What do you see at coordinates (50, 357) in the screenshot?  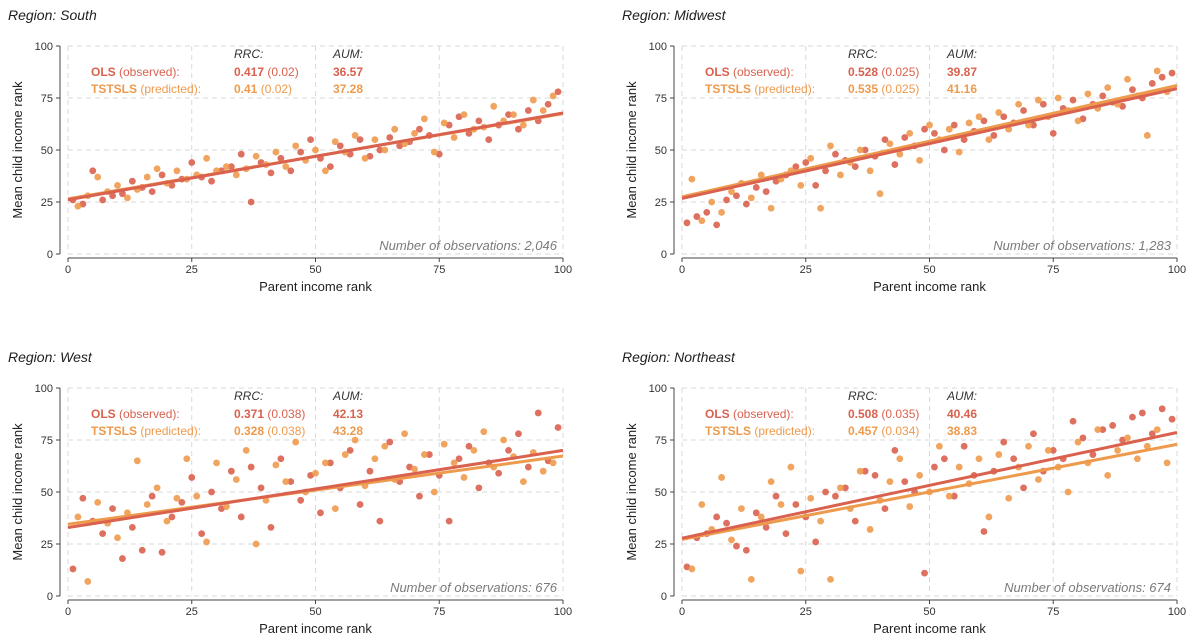 I see `panel-title: Region: West` at bounding box center [50, 357].